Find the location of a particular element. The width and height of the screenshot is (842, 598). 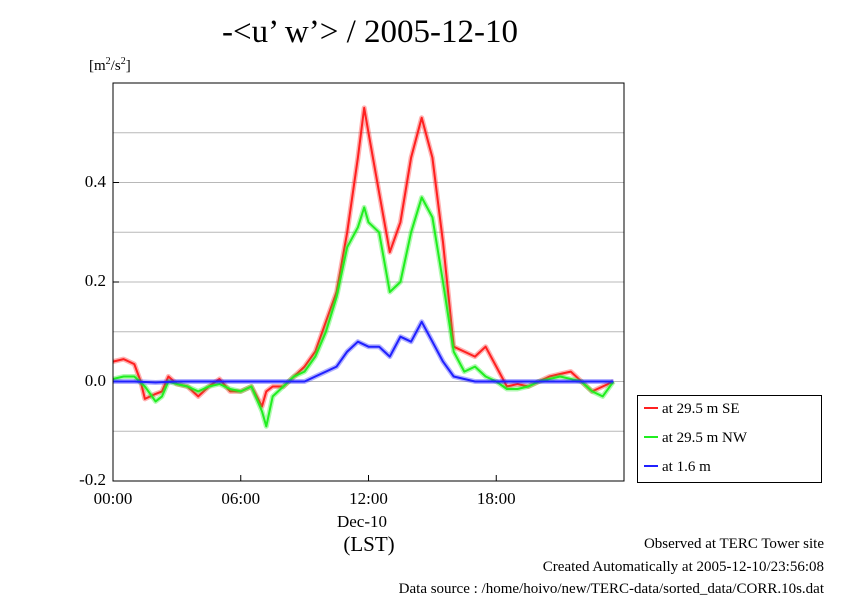

x-tick-label: 12:00 is located at coordinates (368, 498).